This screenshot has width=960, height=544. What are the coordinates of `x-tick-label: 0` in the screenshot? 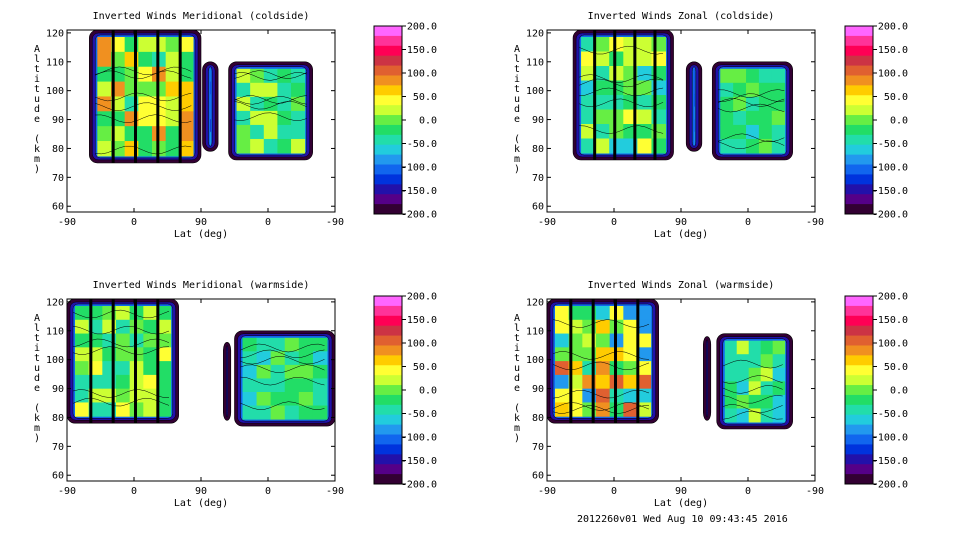 It's located at (134, 491).